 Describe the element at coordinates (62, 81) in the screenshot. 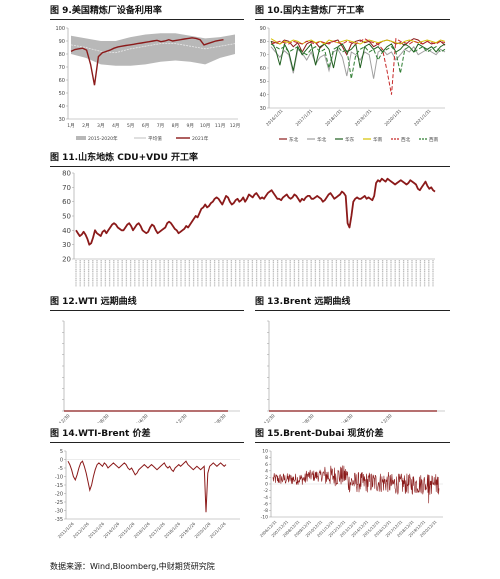

I see `fig9-ytick-label: 60` at that location.